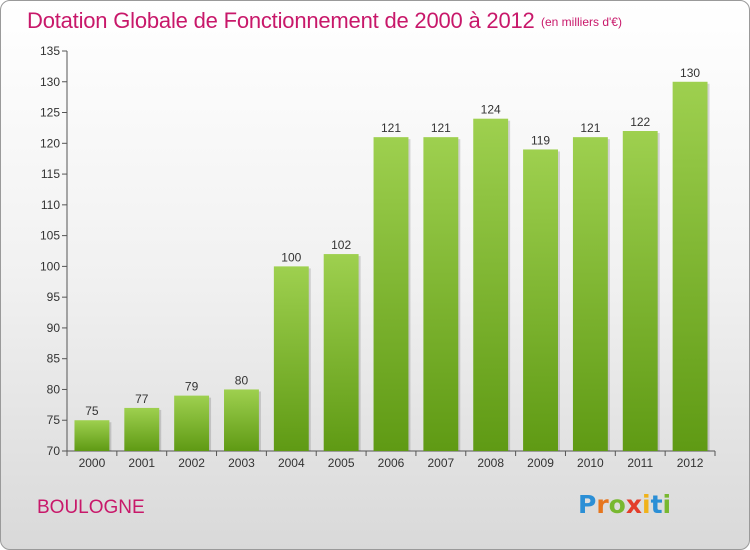 This screenshot has width=750, height=550. I want to click on y-tick-label: 125, so click(50, 113).